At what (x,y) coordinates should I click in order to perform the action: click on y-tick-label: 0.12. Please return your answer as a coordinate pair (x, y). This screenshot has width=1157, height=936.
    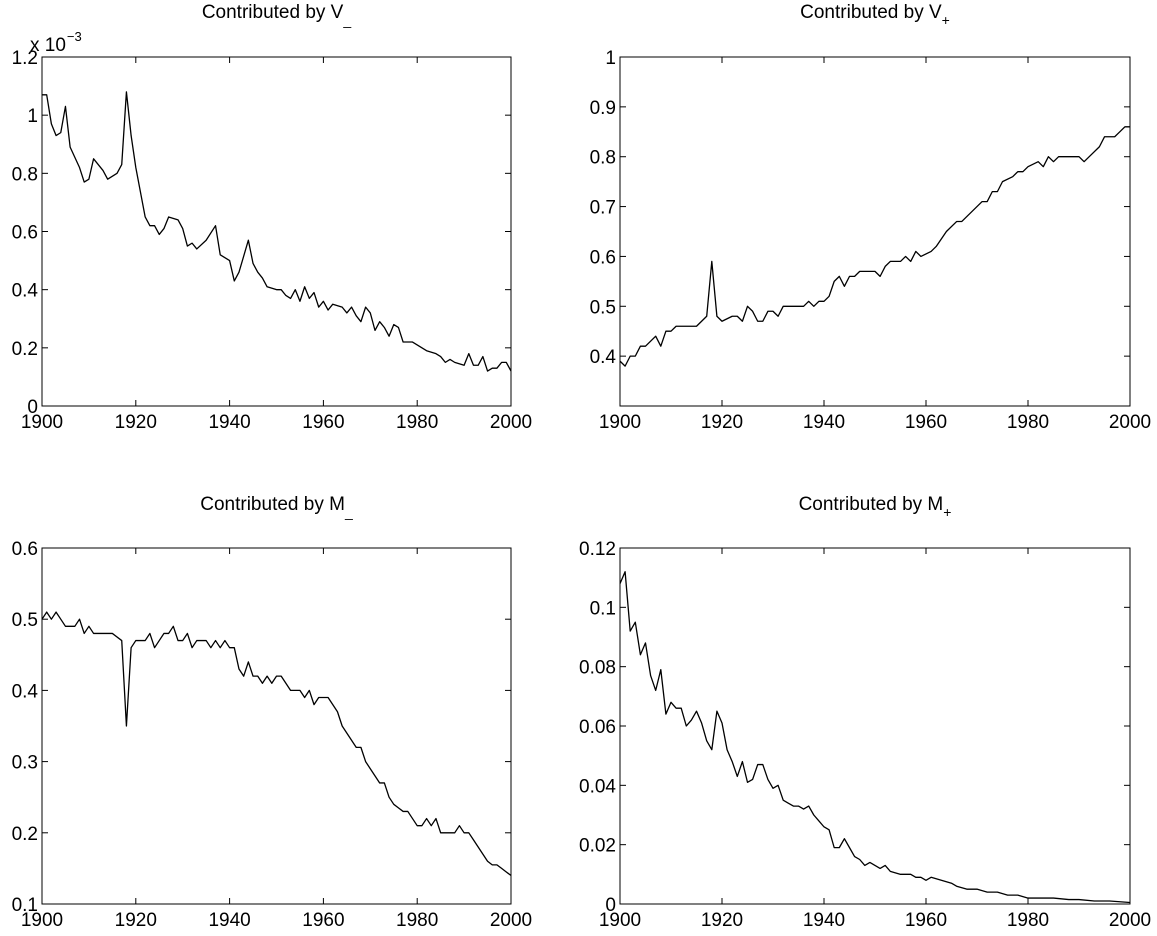
    Looking at the image, I should click on (597, 549).